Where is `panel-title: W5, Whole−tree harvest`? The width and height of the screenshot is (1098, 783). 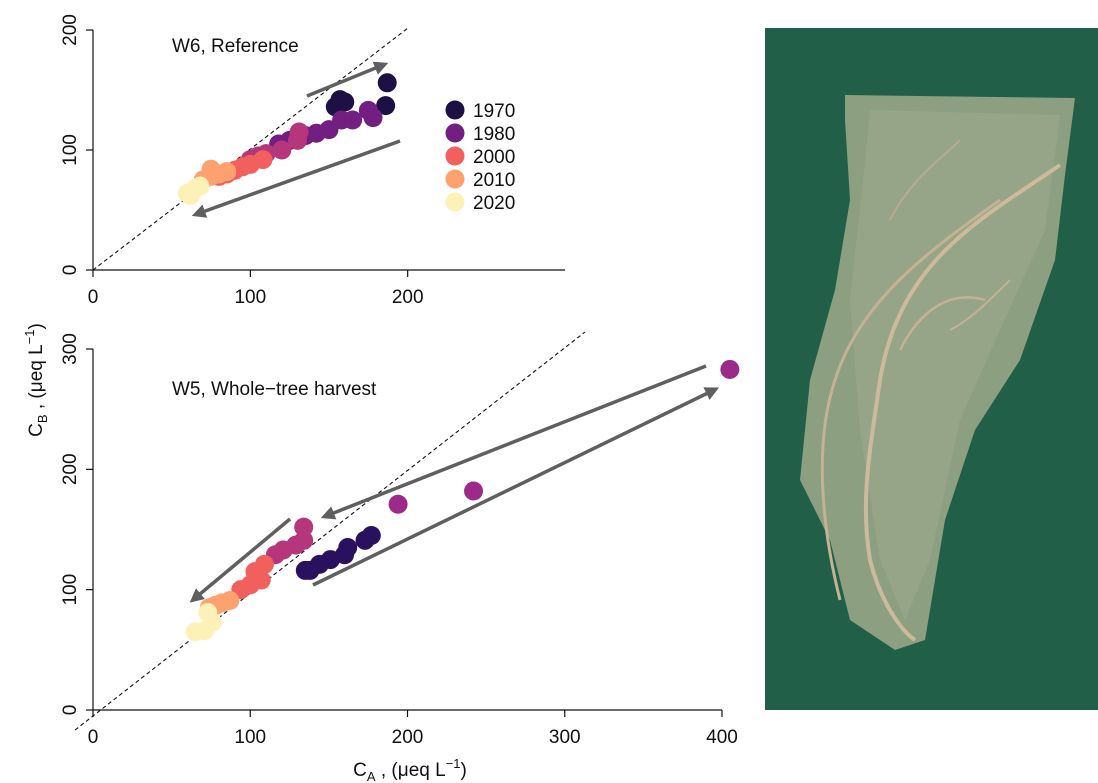
panel-title: W5, Whole−tree harvest is located at coordinates (274, 389).